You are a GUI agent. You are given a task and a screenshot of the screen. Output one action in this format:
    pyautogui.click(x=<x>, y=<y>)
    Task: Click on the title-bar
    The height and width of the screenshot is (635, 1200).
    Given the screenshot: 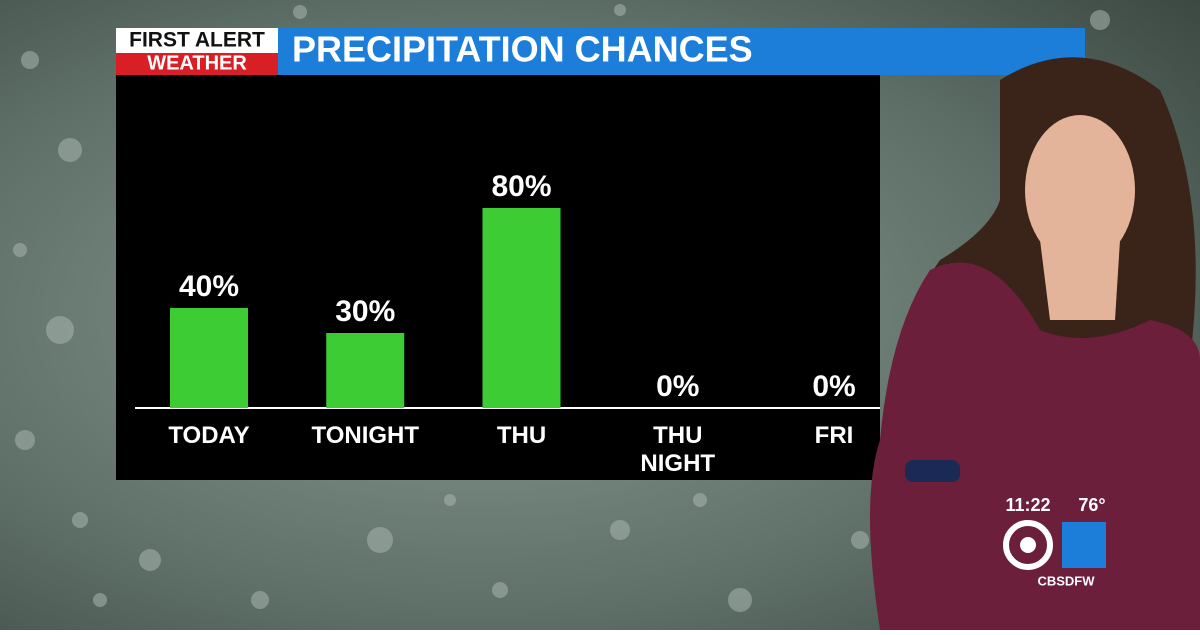 What is the action you would take?
    pyautogui.click(x=681, y=51)
    